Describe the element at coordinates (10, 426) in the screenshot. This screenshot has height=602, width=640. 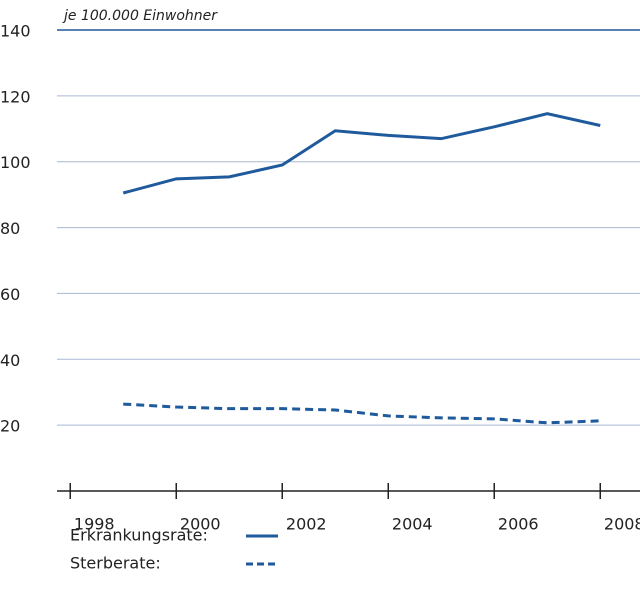
I see `y-tick-label: 20` at that location.